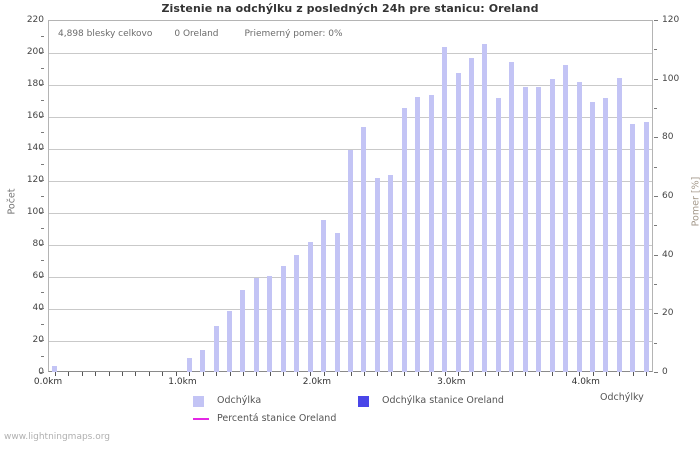  Describe the element at coordinates (677, 225) in the screenshot. I see `y-axis-right: Pomer [%] 0 20 40 60 80 100 120` at that location.